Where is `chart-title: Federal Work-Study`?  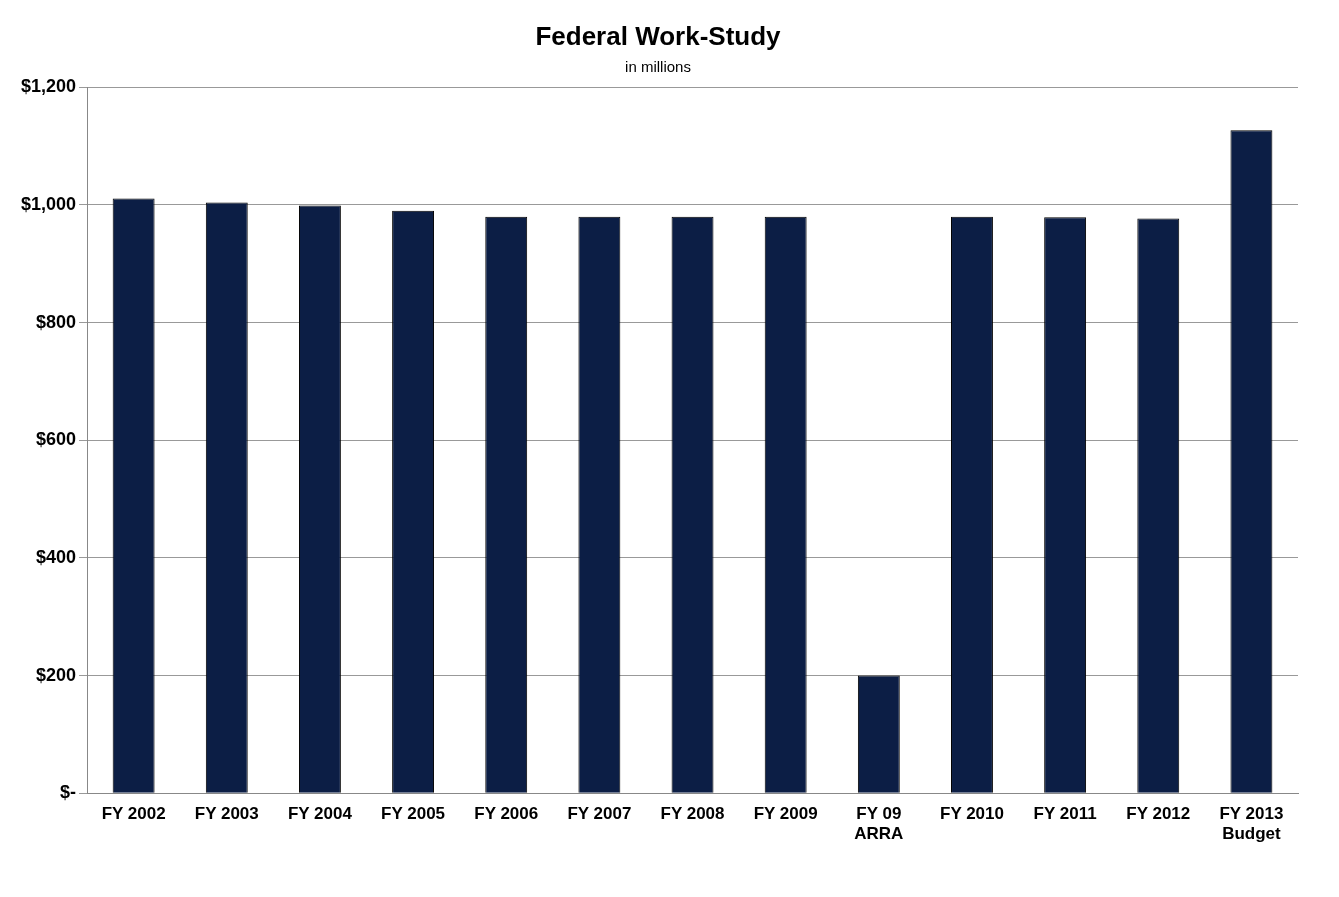
chart-title: Federal Work-Study is located at coordinates (658, 35).